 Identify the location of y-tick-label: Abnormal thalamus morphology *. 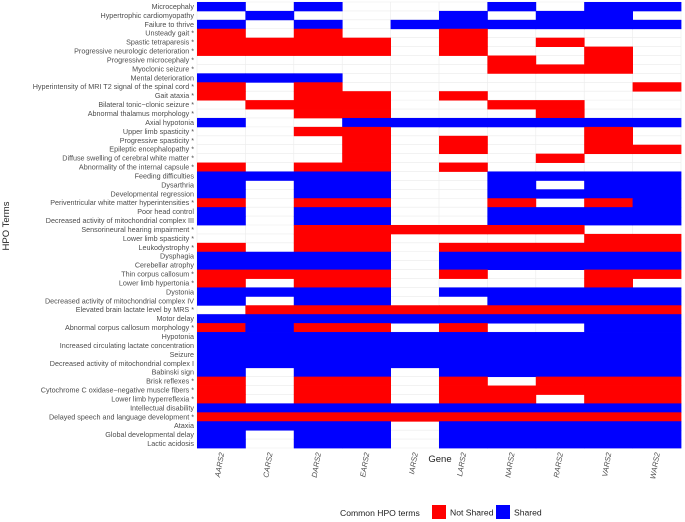
(141, 113).